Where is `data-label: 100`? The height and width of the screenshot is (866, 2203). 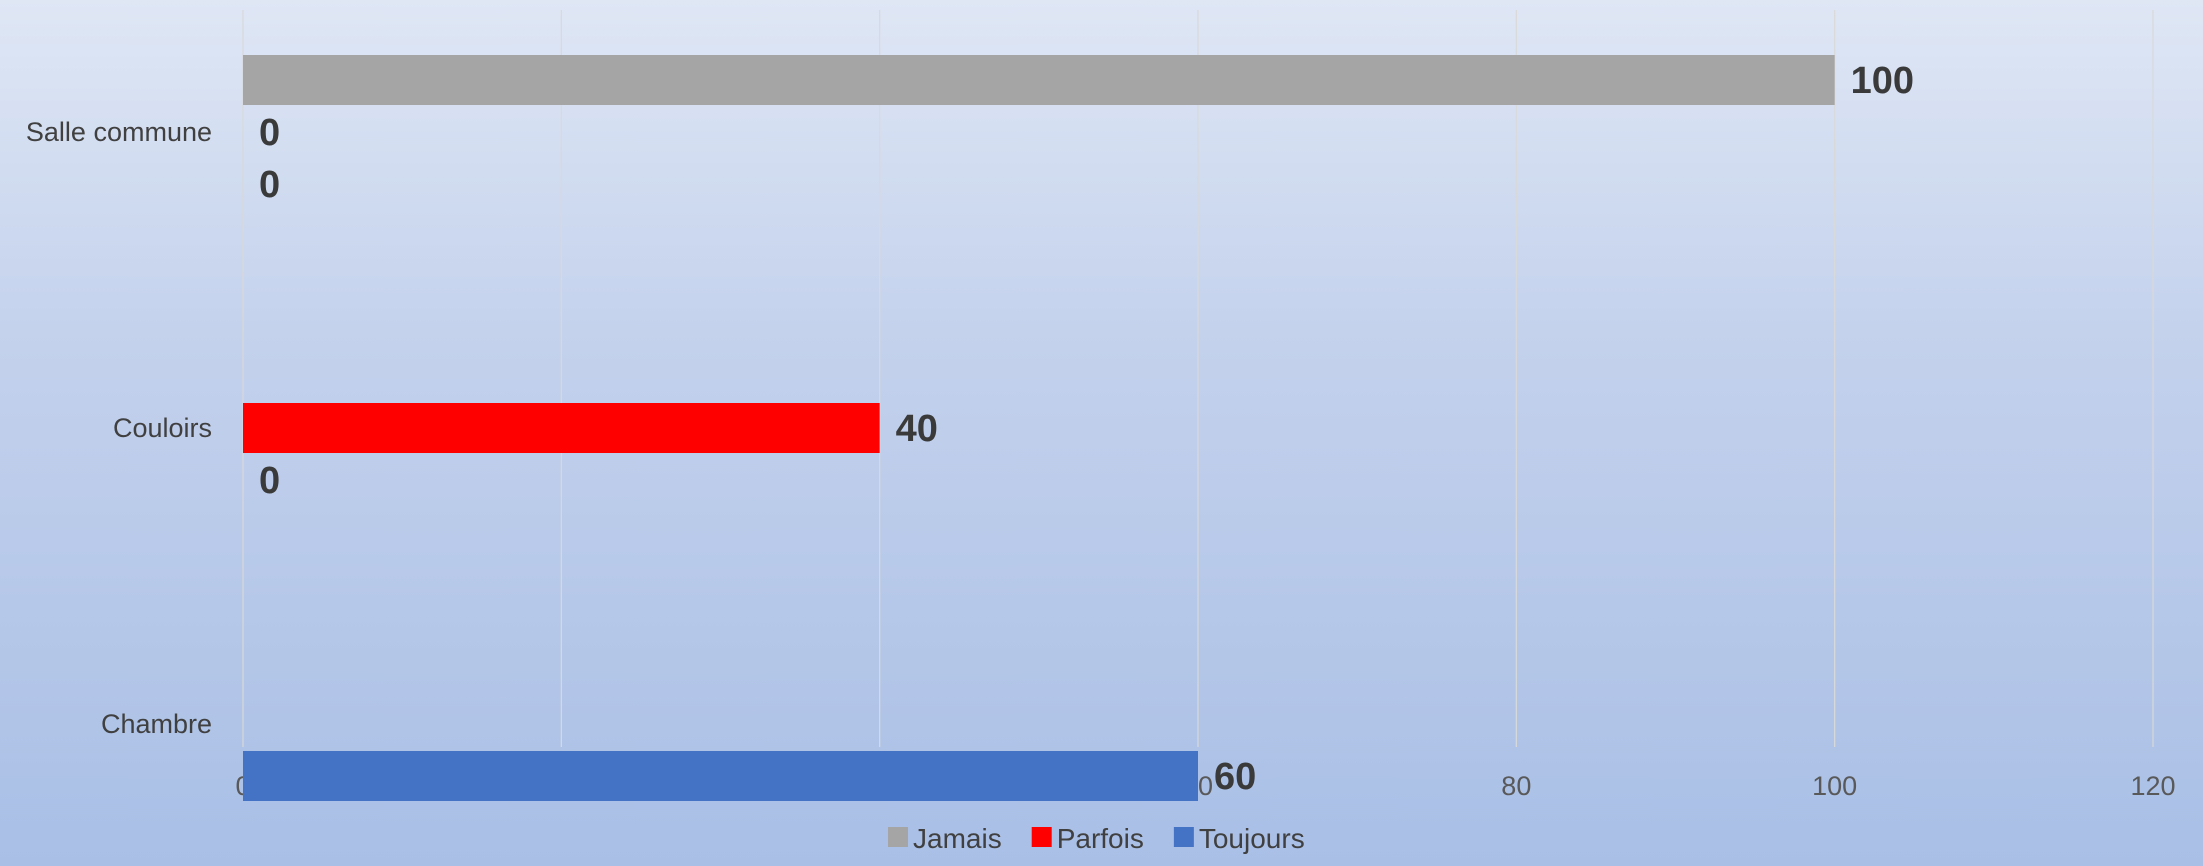
data-label: 100 is located at coordinates (1882, 81).